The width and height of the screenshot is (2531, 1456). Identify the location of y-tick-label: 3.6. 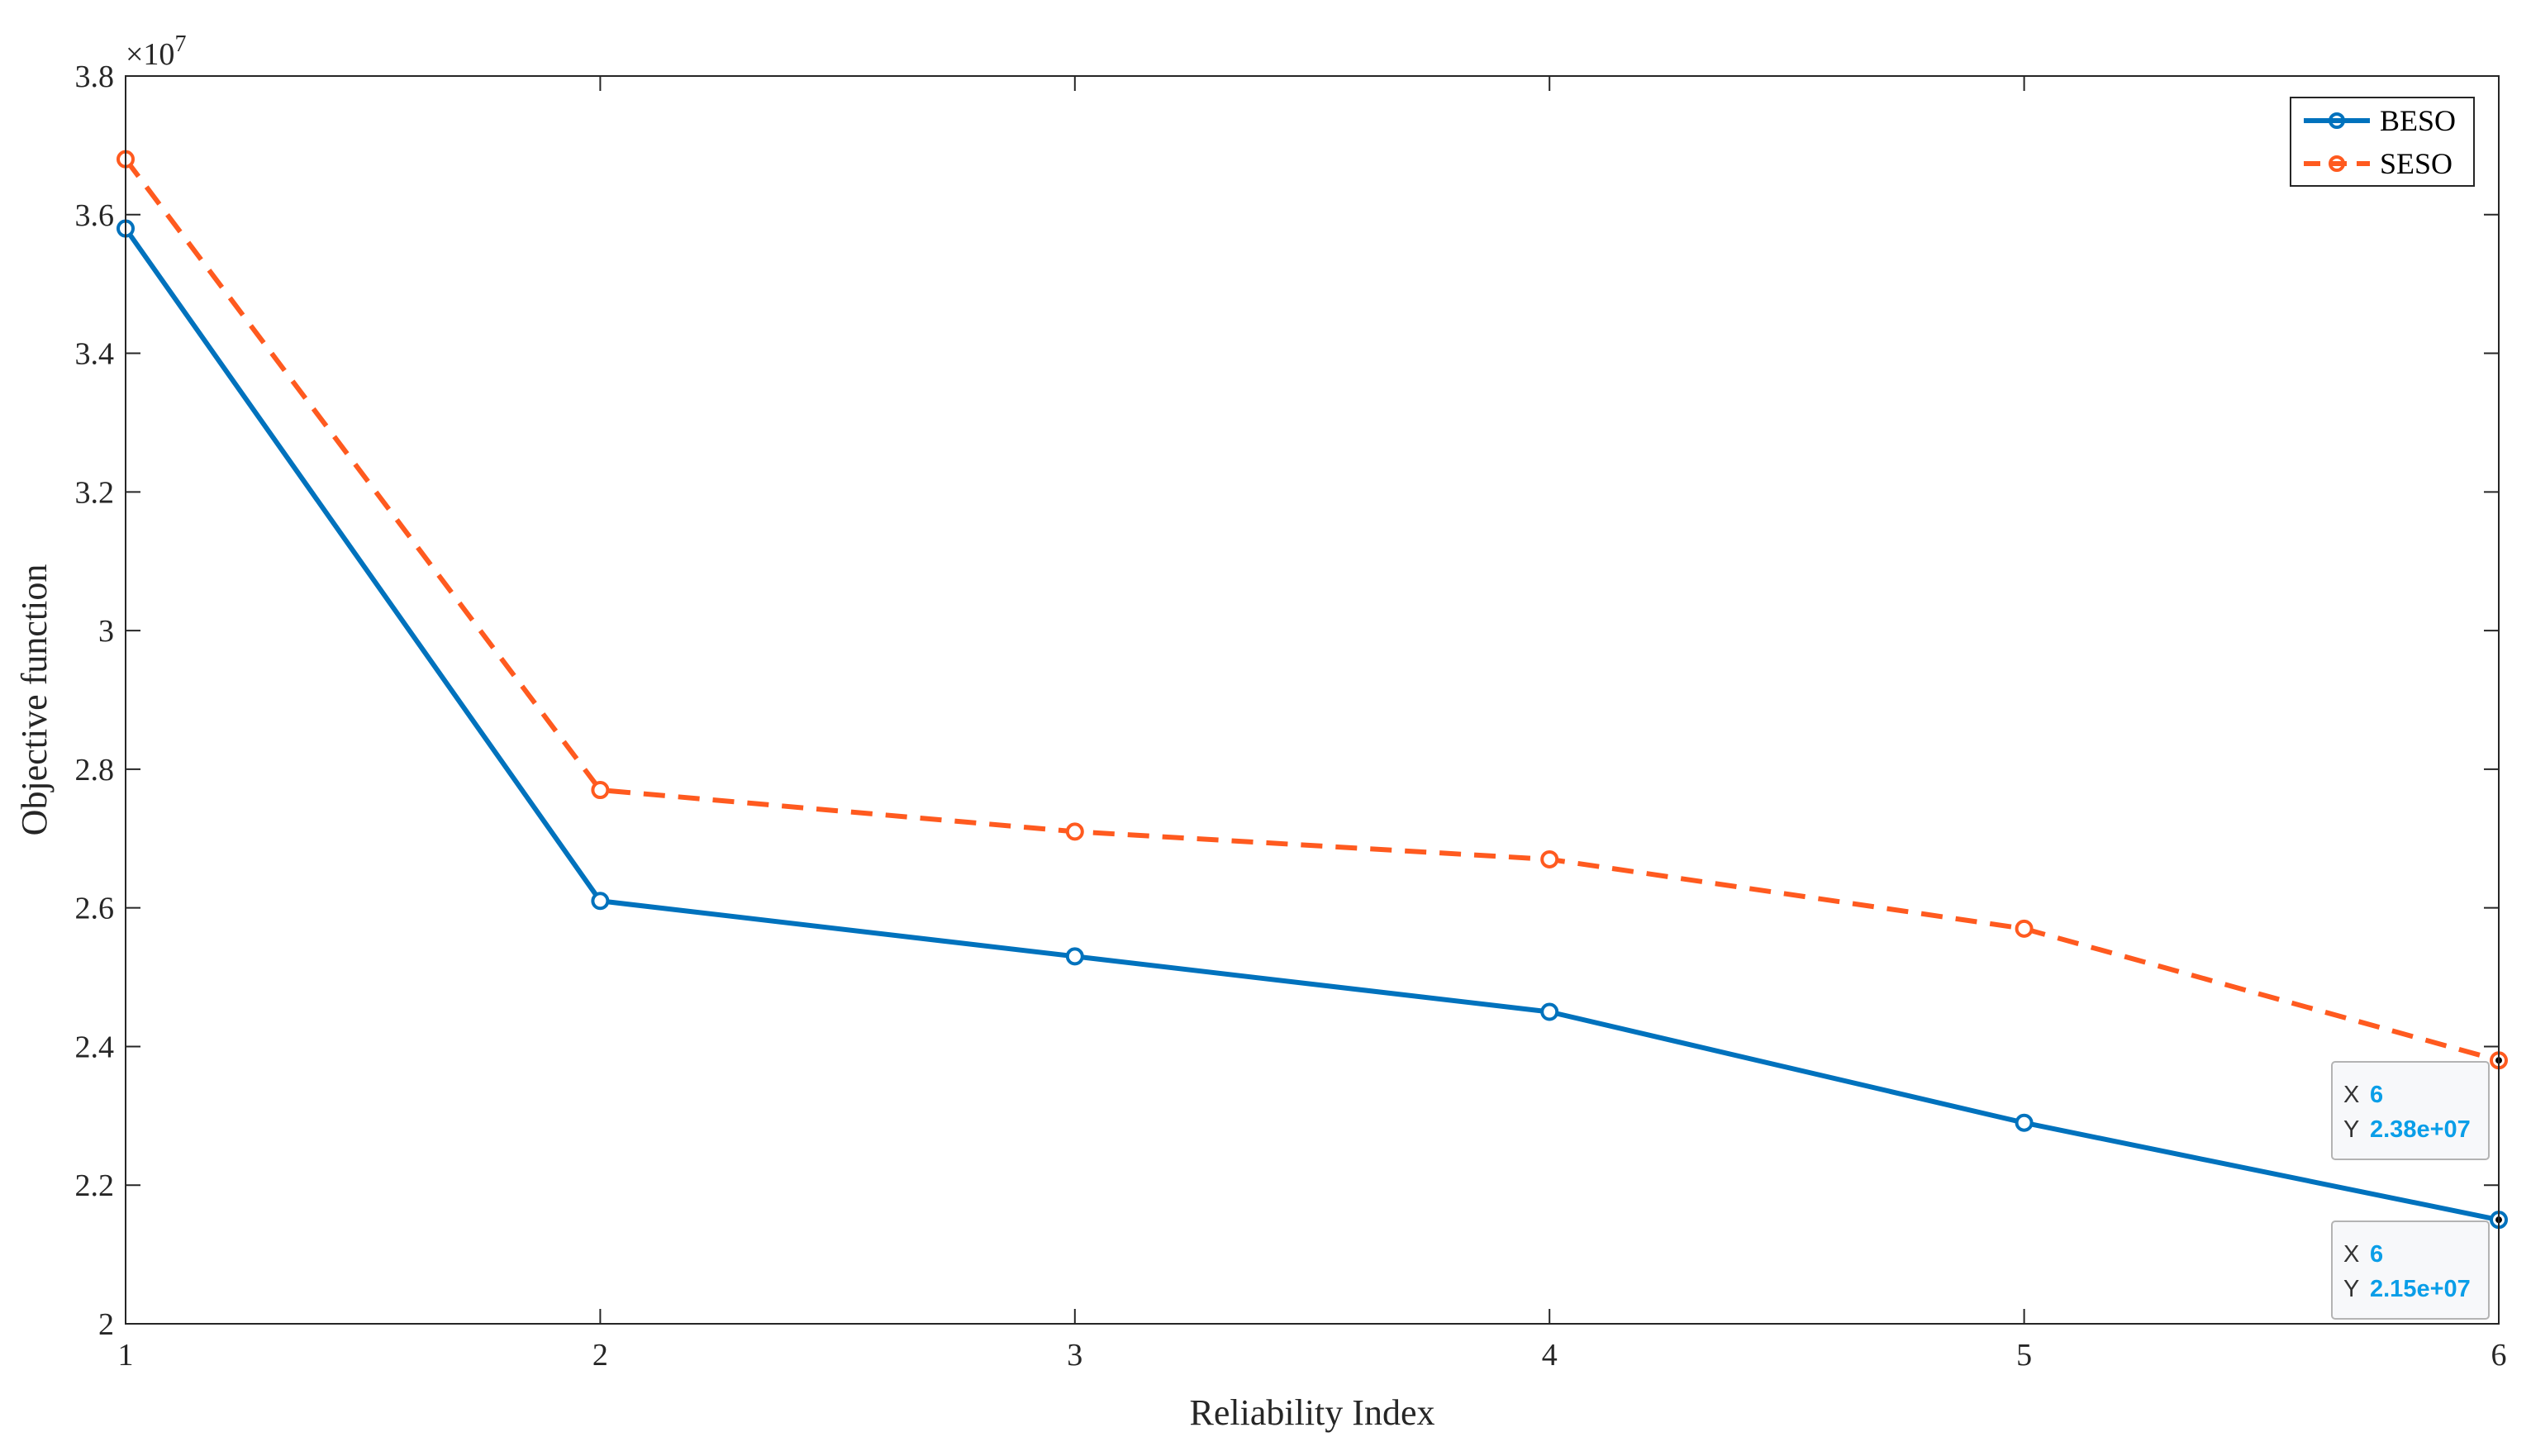
(95, 215).